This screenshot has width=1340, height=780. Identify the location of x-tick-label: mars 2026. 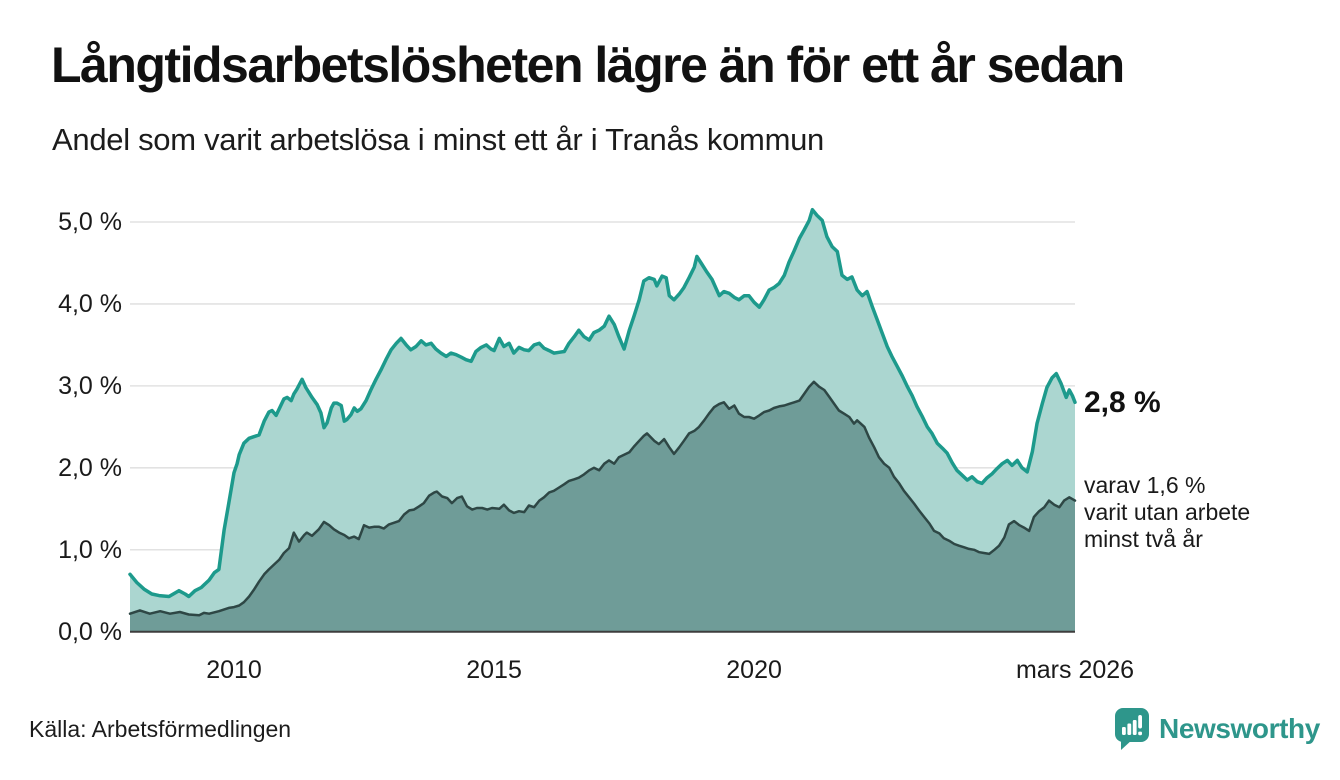
(1075, 670).